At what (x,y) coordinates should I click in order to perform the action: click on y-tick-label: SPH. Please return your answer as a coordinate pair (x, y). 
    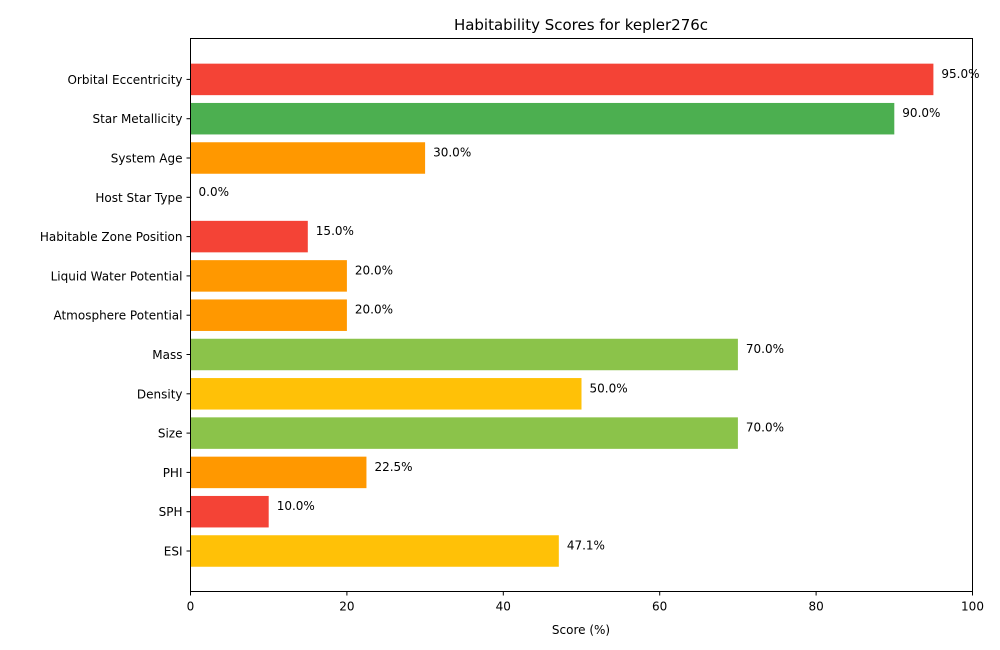
    Looking at the image, I should click on (171, 512).